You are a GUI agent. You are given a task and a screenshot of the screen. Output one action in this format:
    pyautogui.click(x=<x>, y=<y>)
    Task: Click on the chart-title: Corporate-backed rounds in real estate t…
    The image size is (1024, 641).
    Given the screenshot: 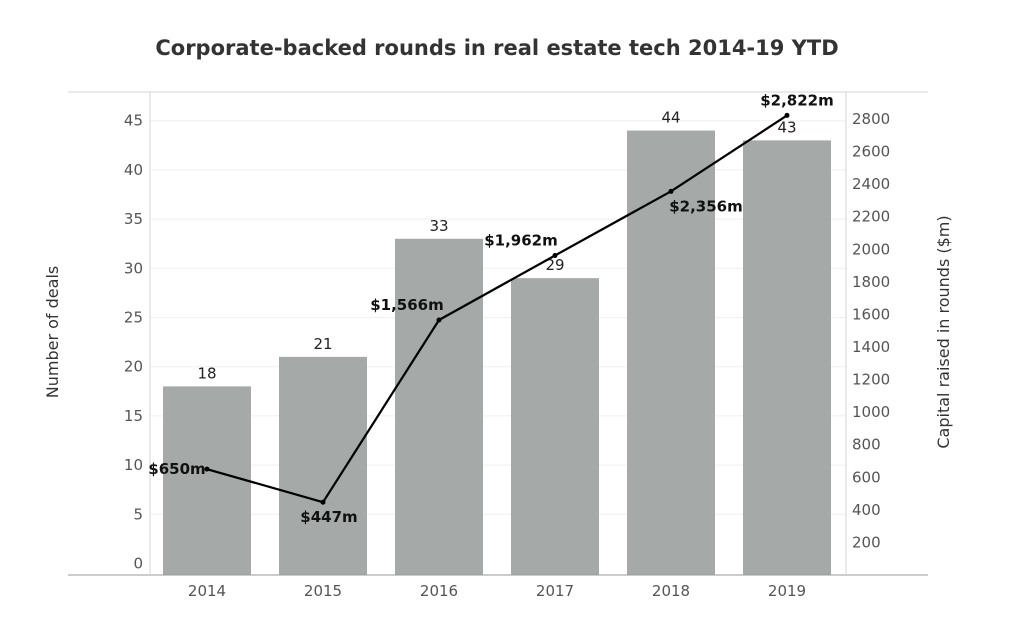 What is the action you would take?
    pyautogui.click(x=496, y=48)
    